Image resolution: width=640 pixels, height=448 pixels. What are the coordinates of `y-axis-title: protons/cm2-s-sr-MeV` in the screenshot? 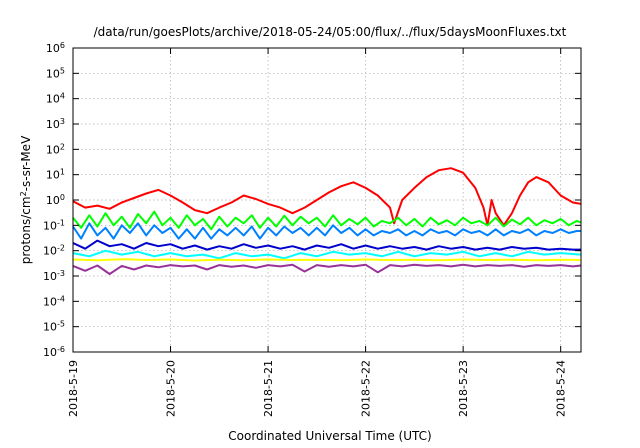 It's located at (26, 199).